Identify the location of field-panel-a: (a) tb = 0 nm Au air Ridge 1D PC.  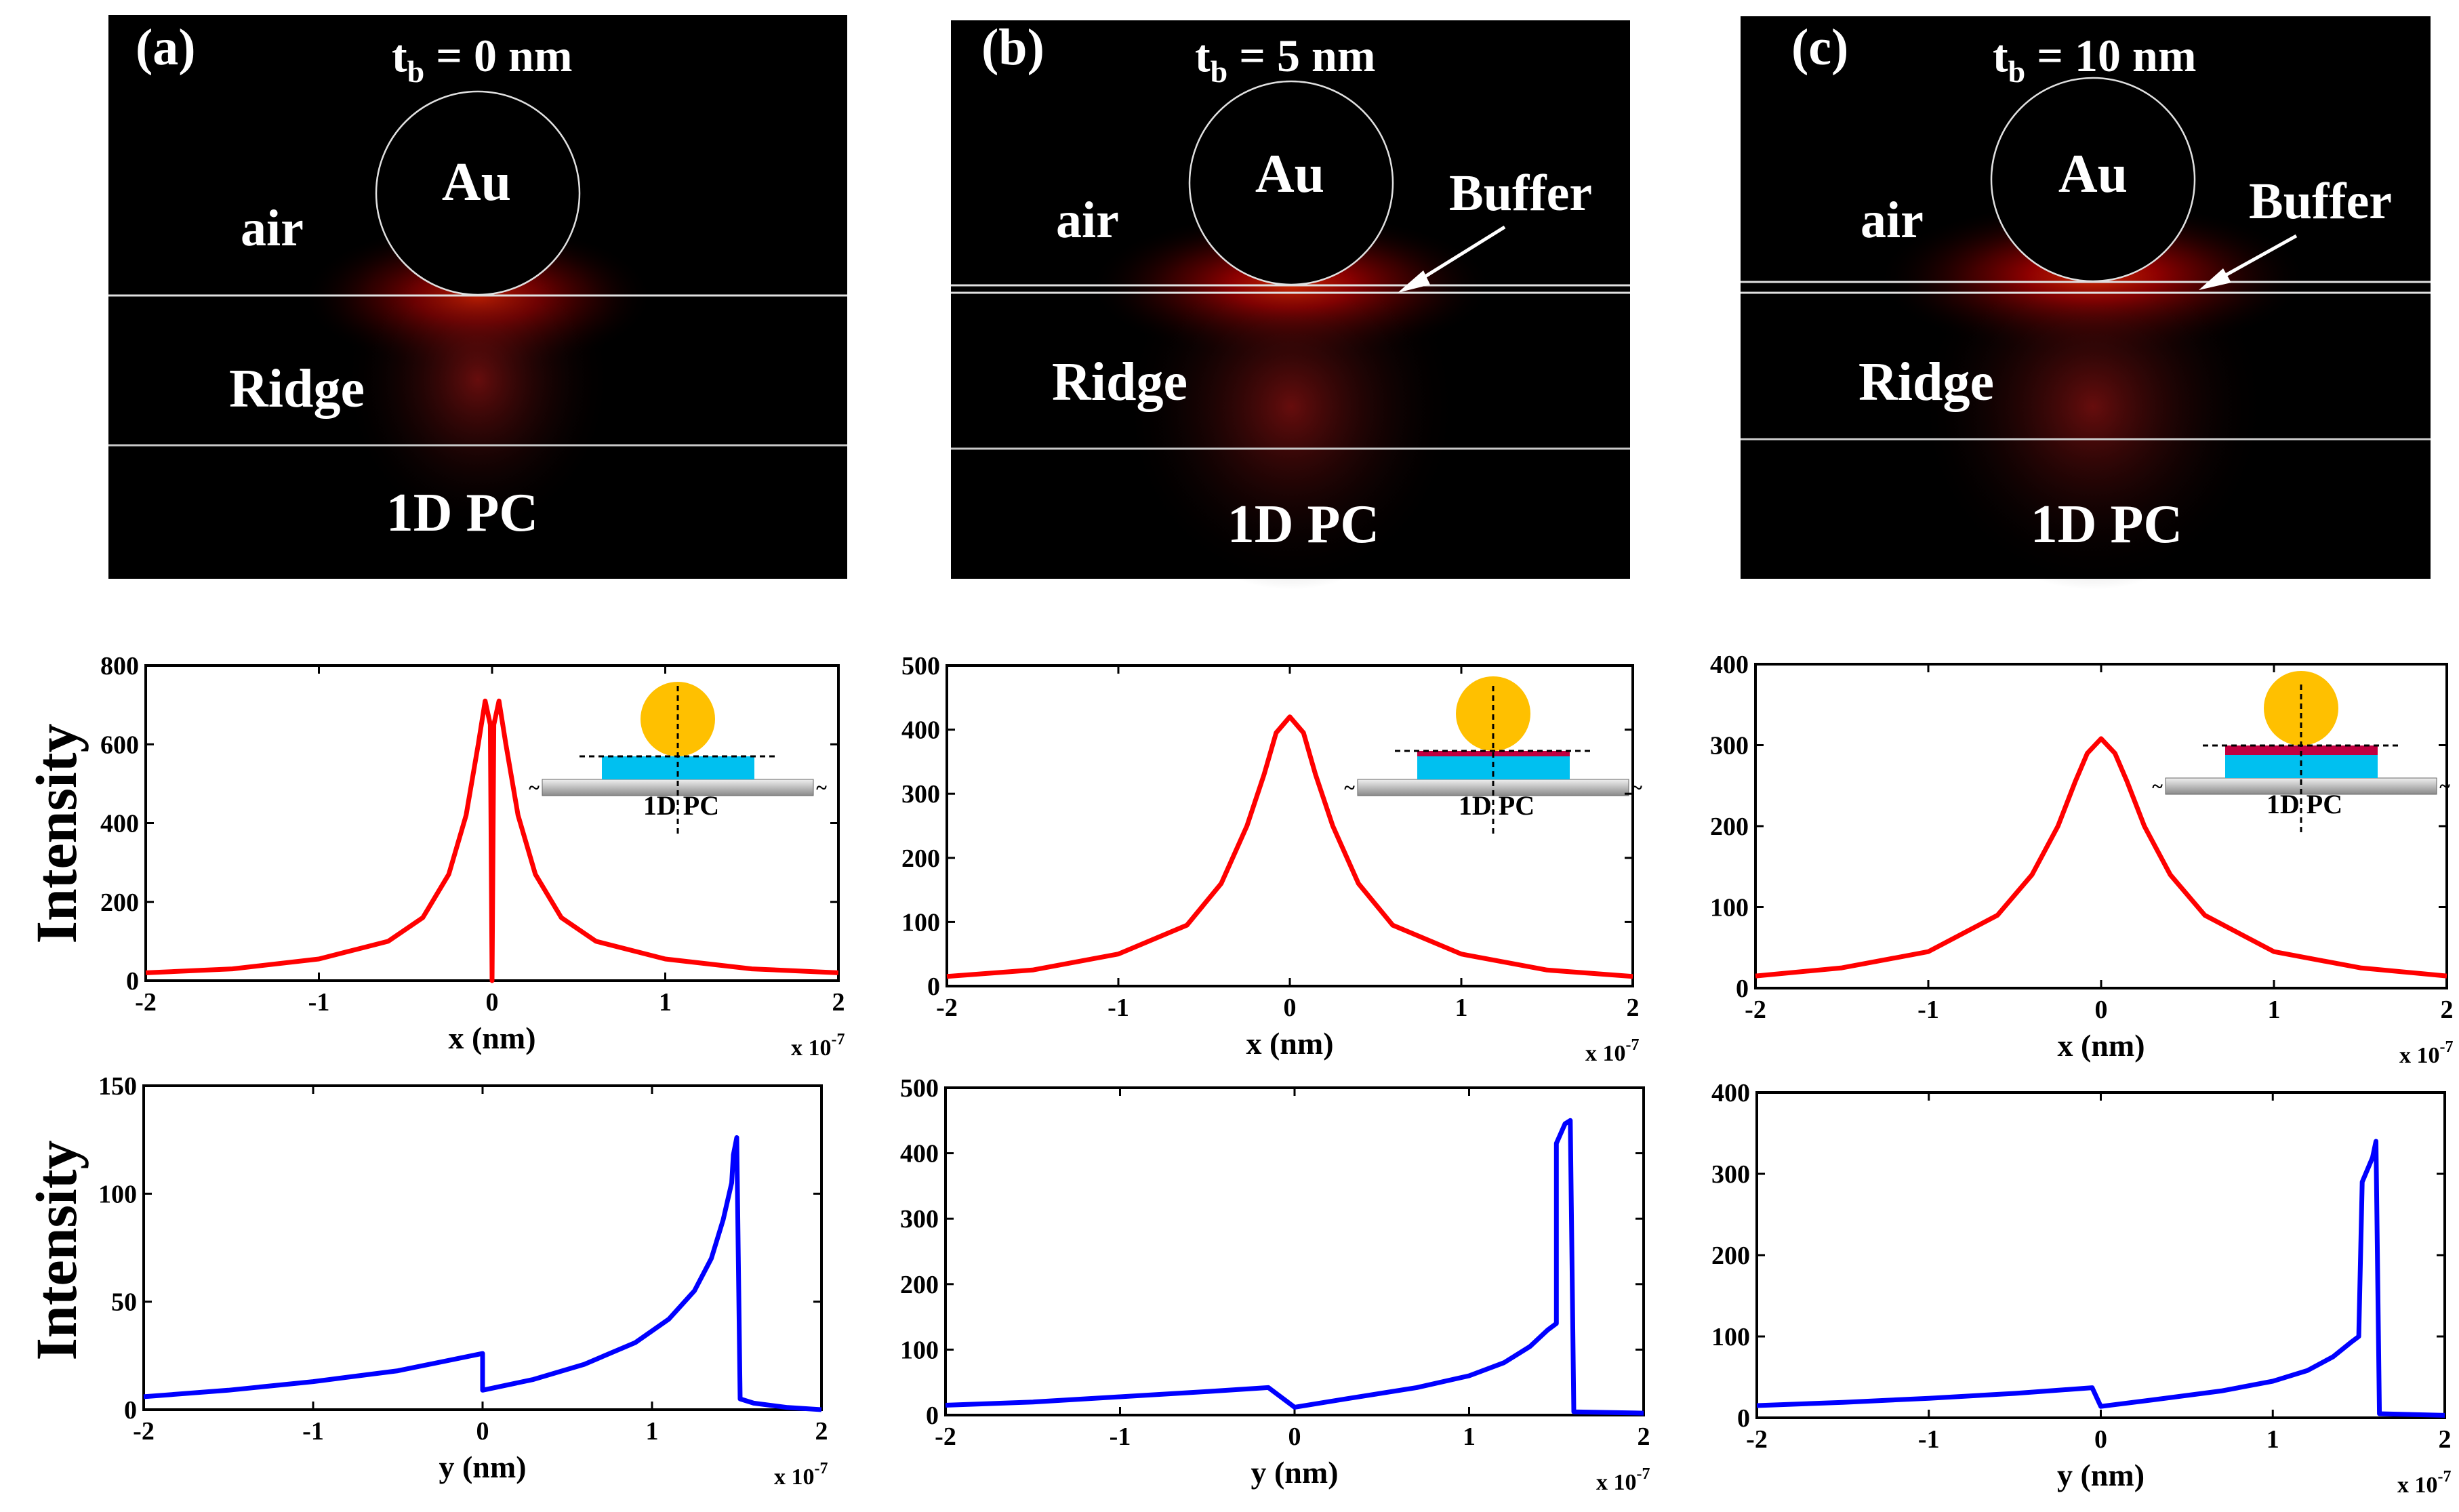
(477, 297).